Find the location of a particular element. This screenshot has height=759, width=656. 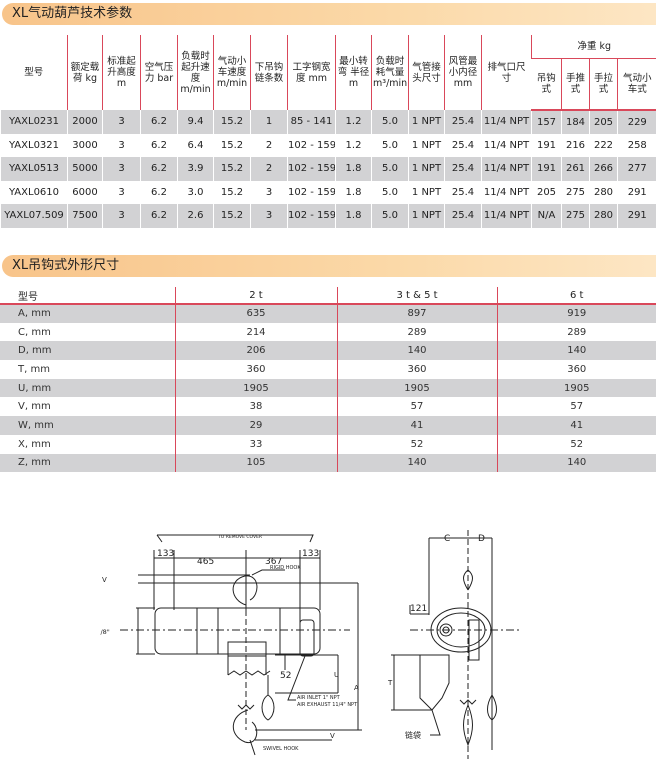

table-row: T, mm 360 360 360 is located at coordinates (328, 369).